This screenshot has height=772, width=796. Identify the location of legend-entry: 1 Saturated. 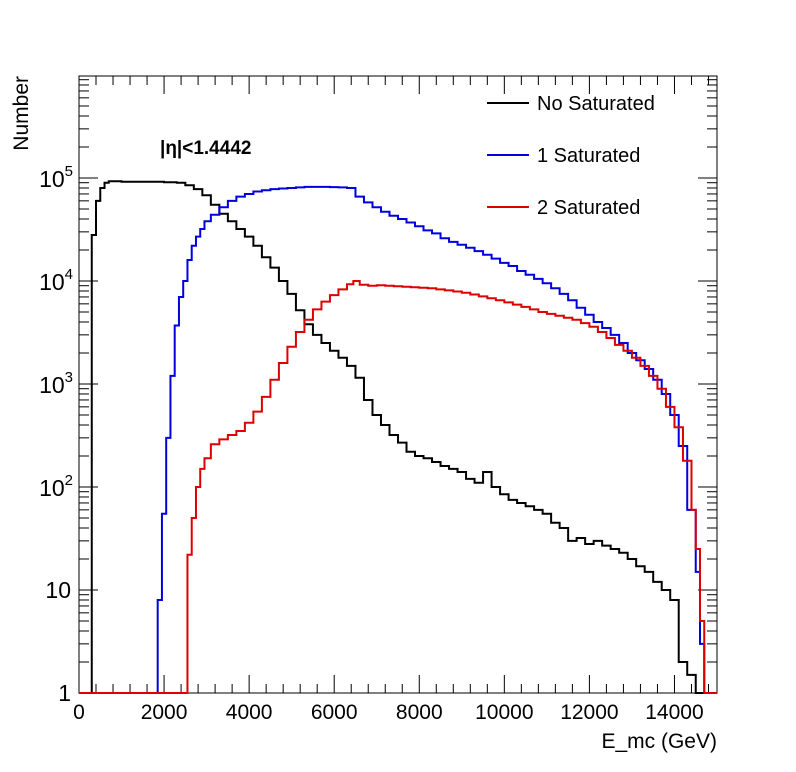
(588, 156).